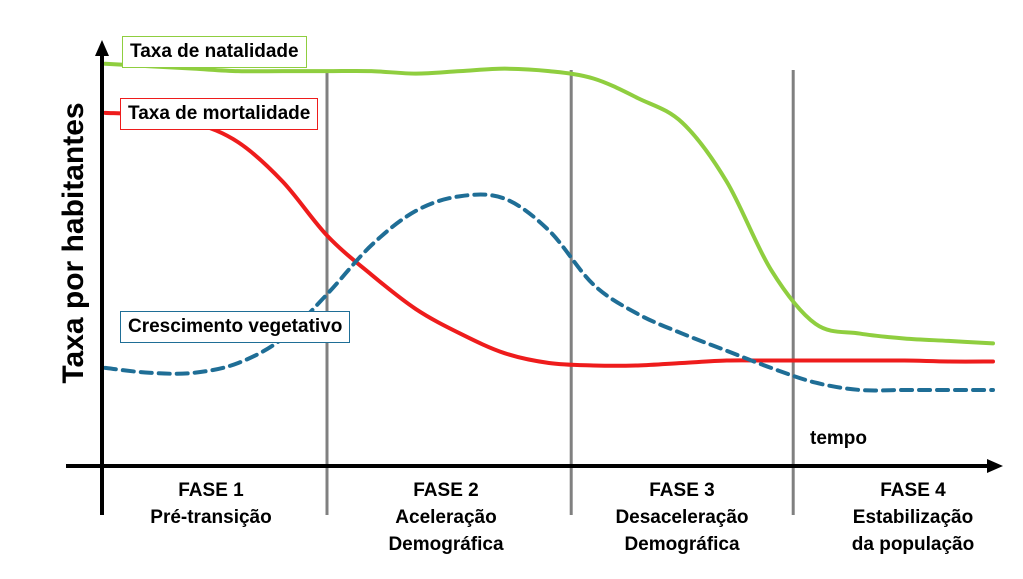 The height and width of the screenshot is (579, 1023). I want to click on phase-3-line2: Demográfica, so click(682, 544).